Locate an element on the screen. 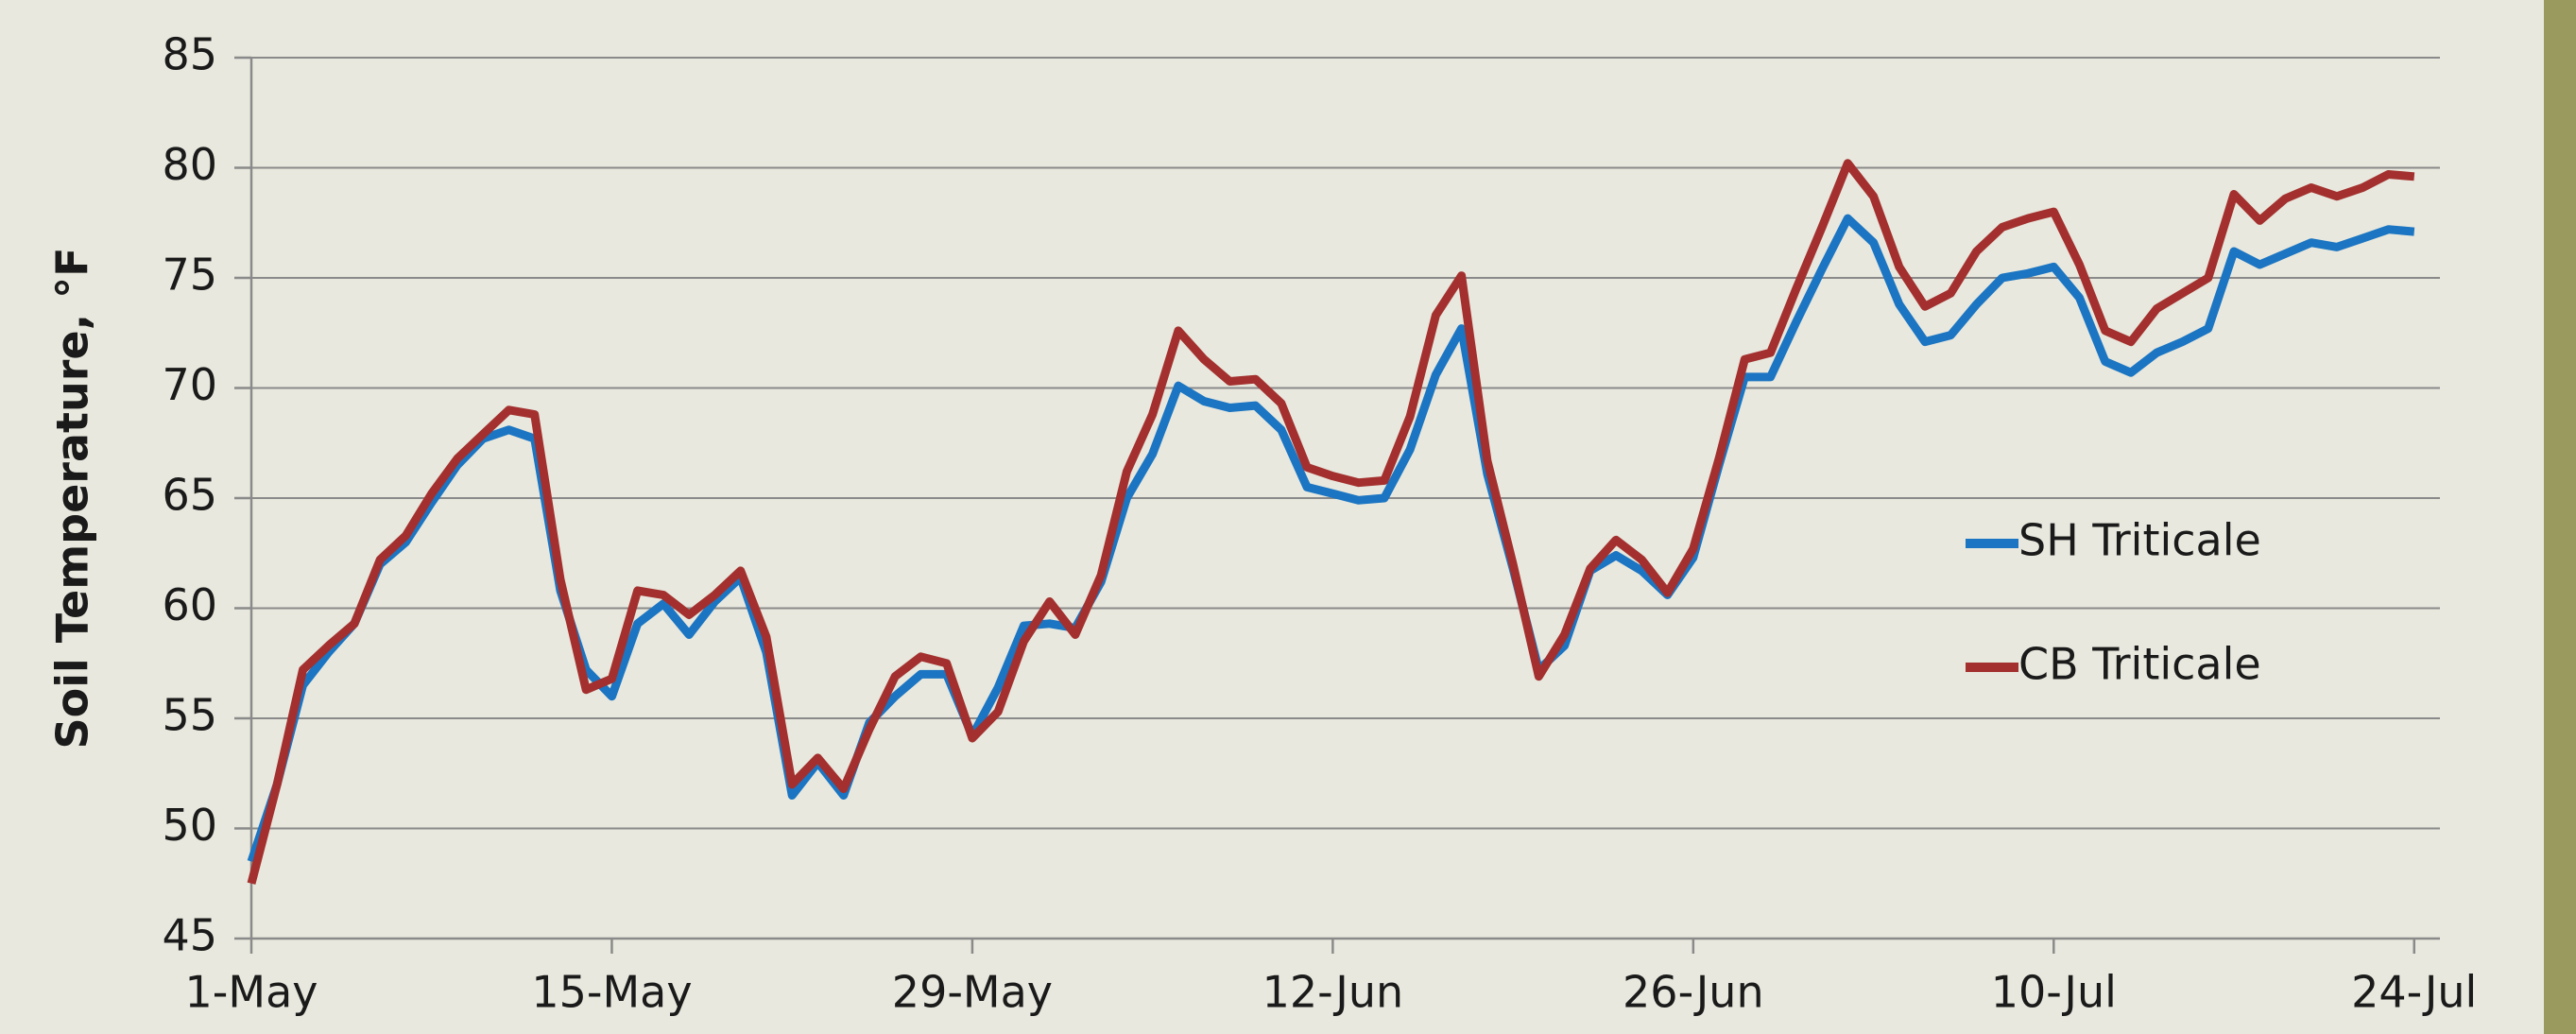 The height and width of the screenshot is (1034, 2576). y-tick-label: 50 is located at coordinates (189, 825).